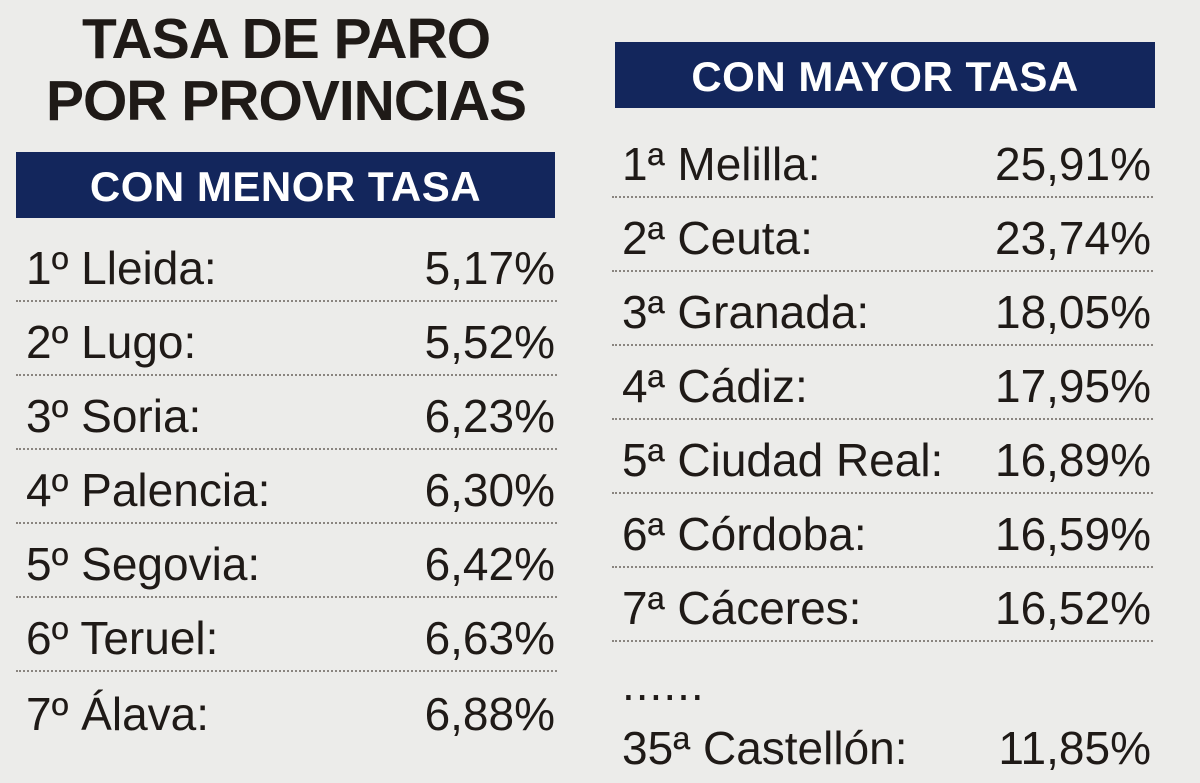 This screenshot has width=1200, height=783. What do you see at coordinates (285, 185) in the screenshot?
I see `lowest-rate-header: CON MENOR TASA` at bounding box center [285, 185].